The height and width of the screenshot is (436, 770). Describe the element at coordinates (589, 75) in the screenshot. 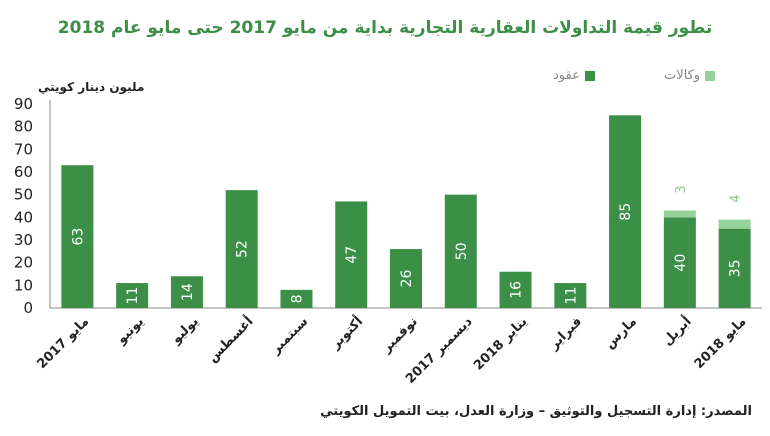

I see `legend-swatch-contracts` at that location.